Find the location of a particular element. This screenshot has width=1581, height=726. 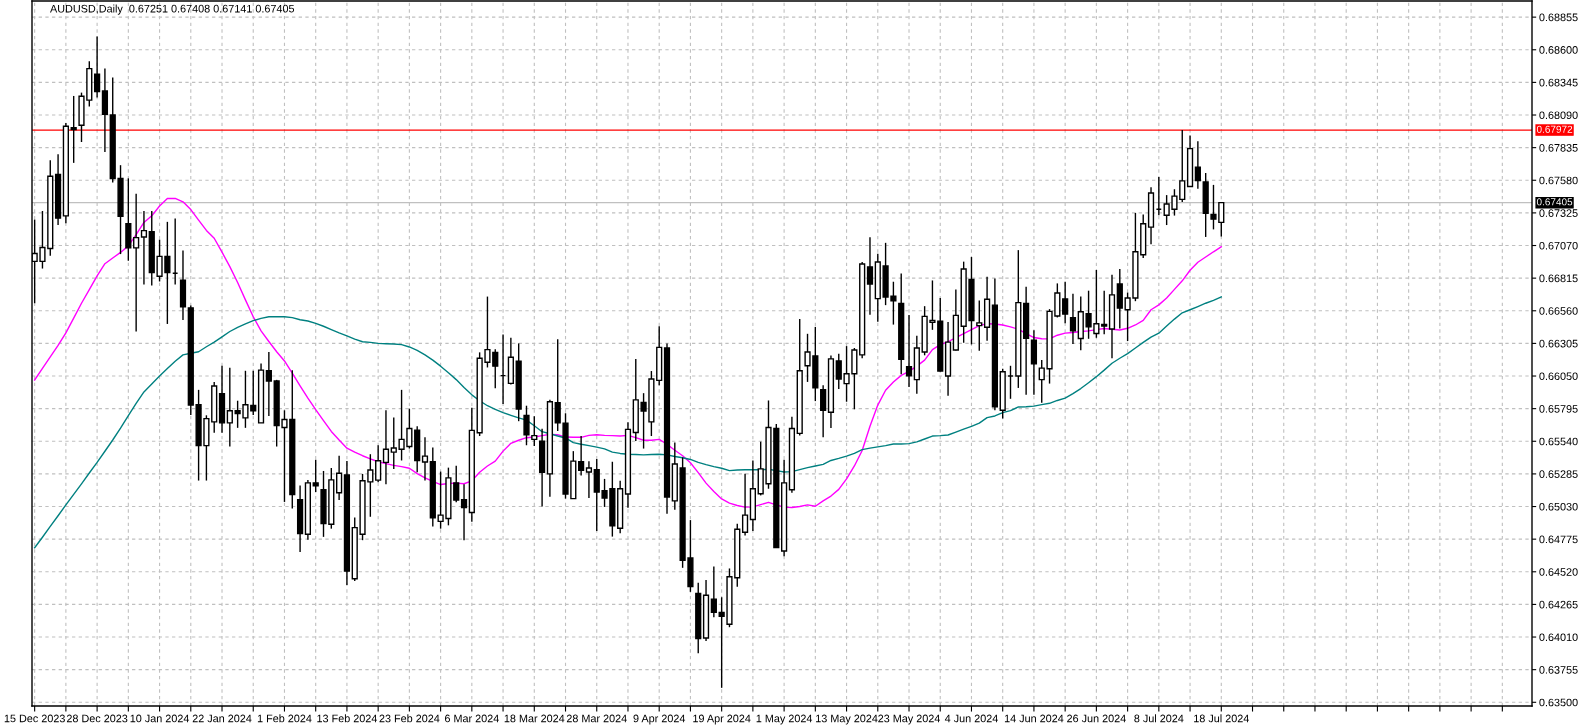

y-tick-label: 0.64010 is located at coordinates (1558, 637).